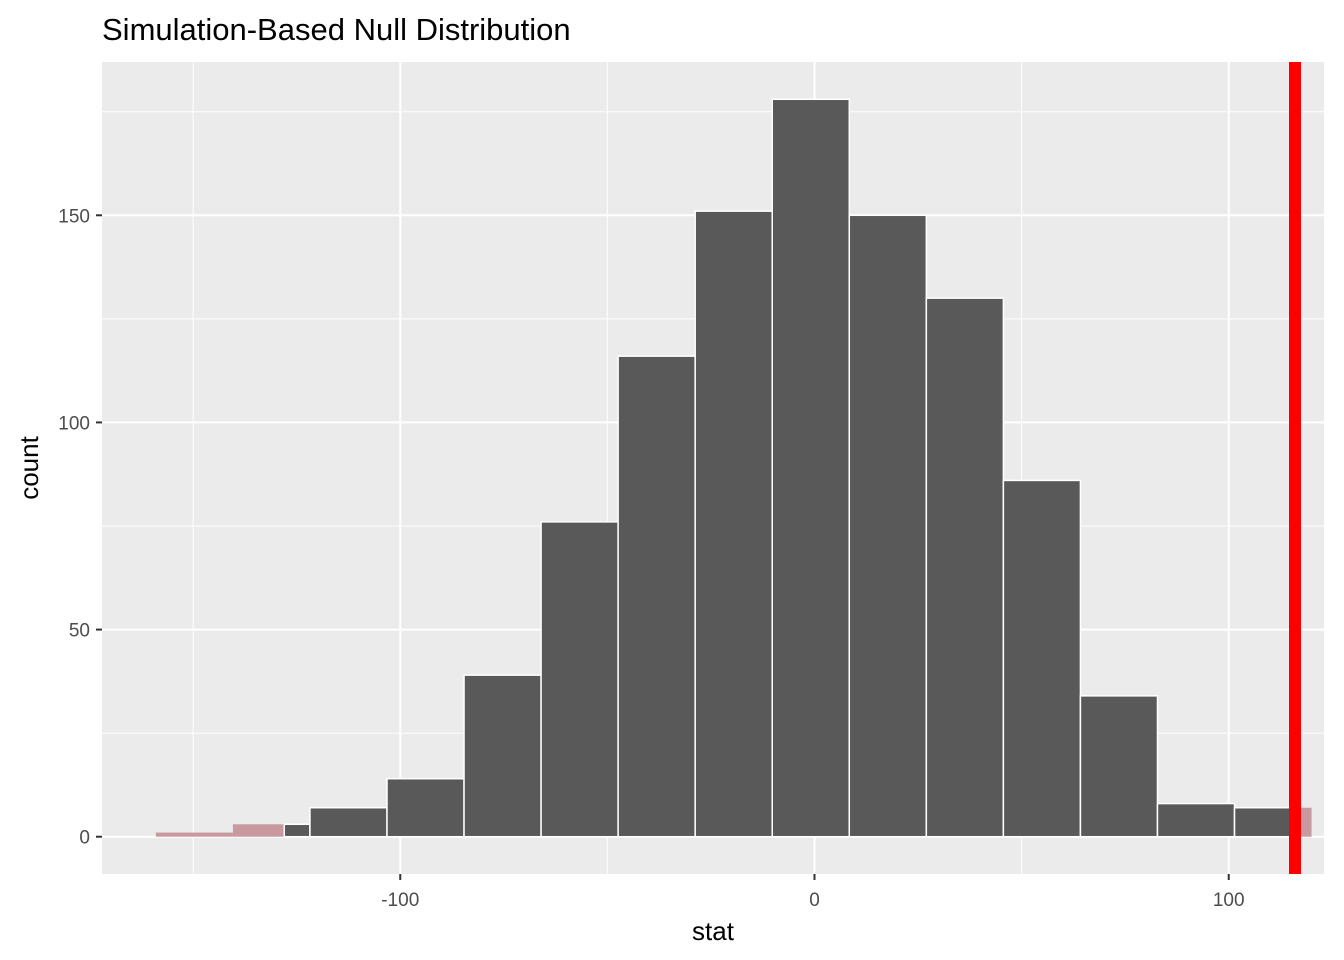 The image size is (1344, 960). Describe the element at coordinates (29, 467) in the screenshot. I see `y-axis-title: count` at that location.